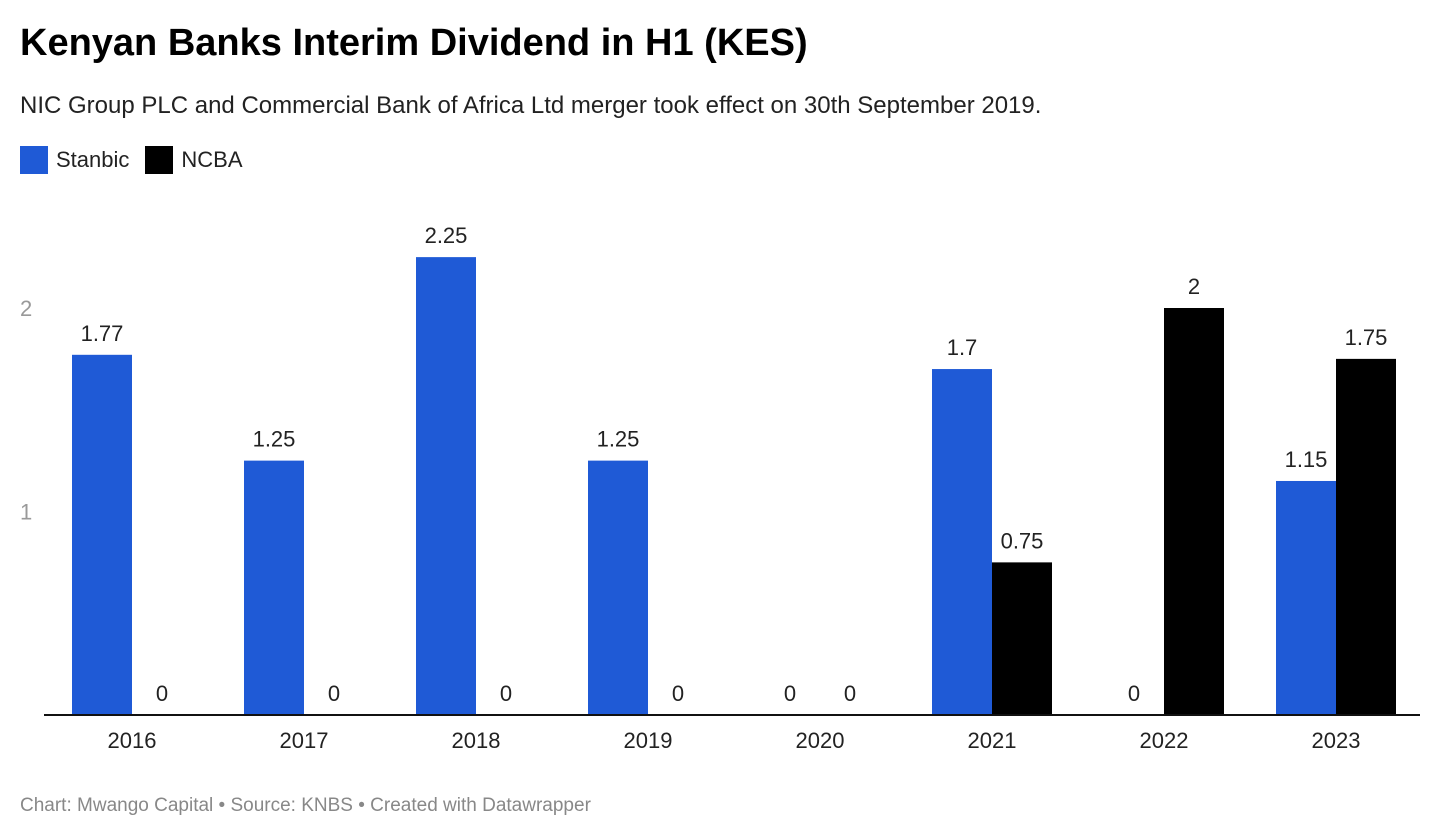 The image size is (1440, 840). I want to click on x-tick-label: 2019, so click(648, 740).